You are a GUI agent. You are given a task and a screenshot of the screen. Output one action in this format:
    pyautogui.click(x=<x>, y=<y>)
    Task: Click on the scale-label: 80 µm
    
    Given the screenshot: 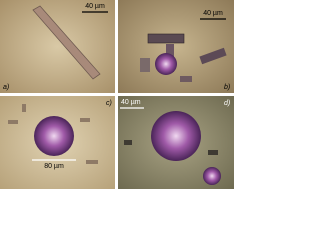 What is the action you would take?
    pyautogui.click(x=54, y=166)
    